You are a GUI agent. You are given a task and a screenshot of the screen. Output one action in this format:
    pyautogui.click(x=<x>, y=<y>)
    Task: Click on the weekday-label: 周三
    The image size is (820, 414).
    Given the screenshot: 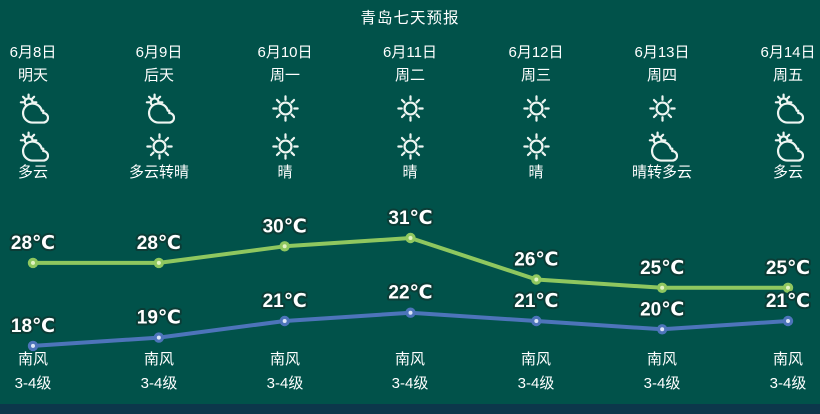 What is the action you would take?
    pyautogui.click(x=535, y=75)
    